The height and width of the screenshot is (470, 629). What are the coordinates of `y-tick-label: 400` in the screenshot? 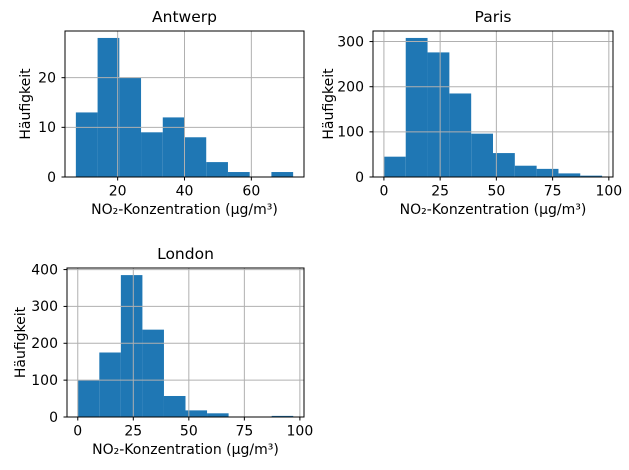 It's located at (44, 270).